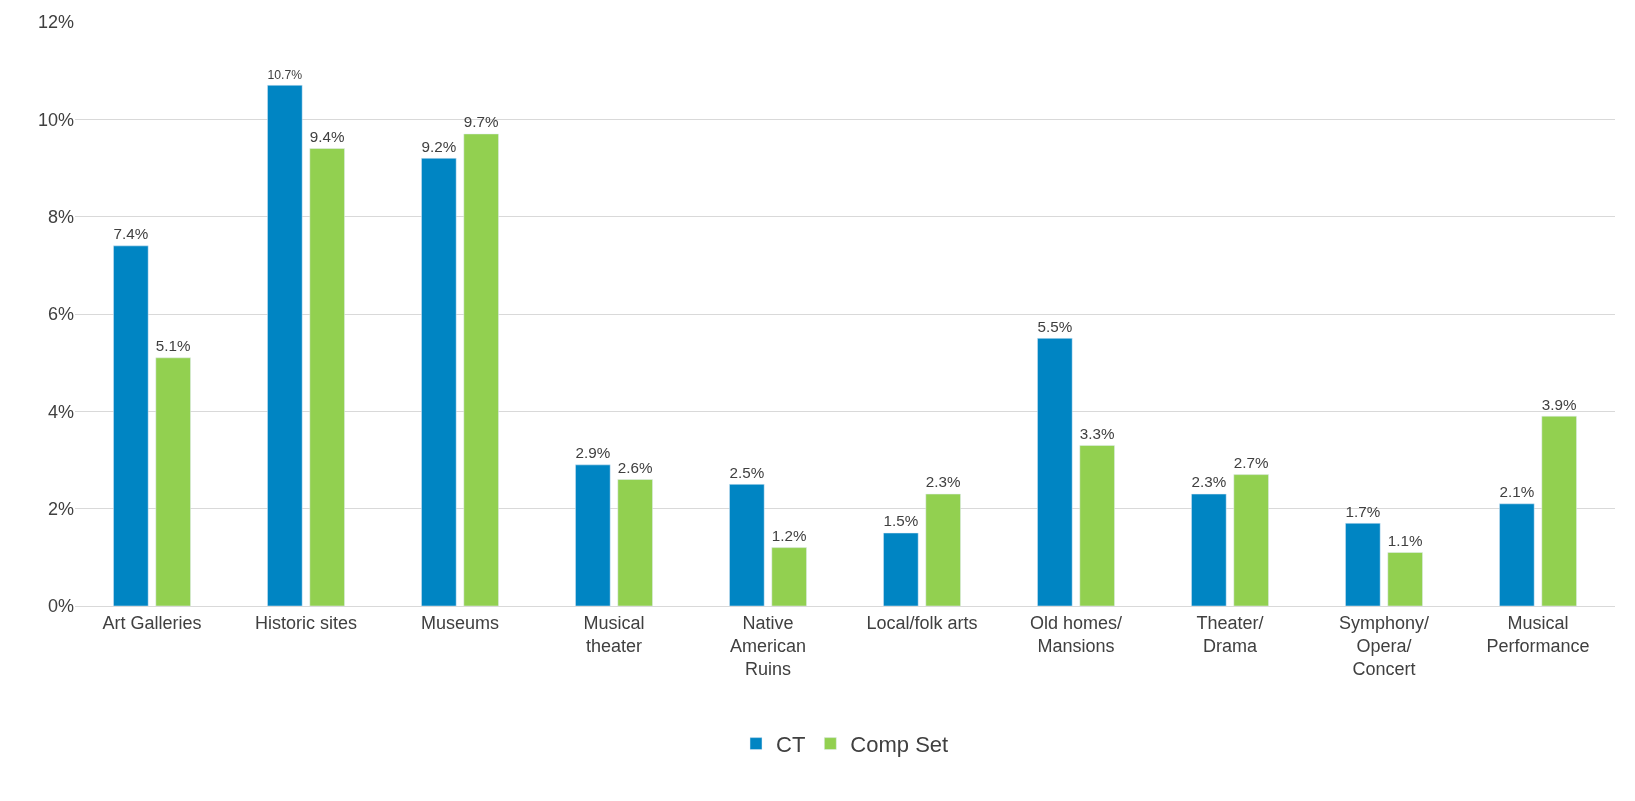 The width and height of the screenshot is (1635, 801). Describe the element at coordinates (1405, 540) in the screenshot. I see `data-label: 1.1%` at that location.